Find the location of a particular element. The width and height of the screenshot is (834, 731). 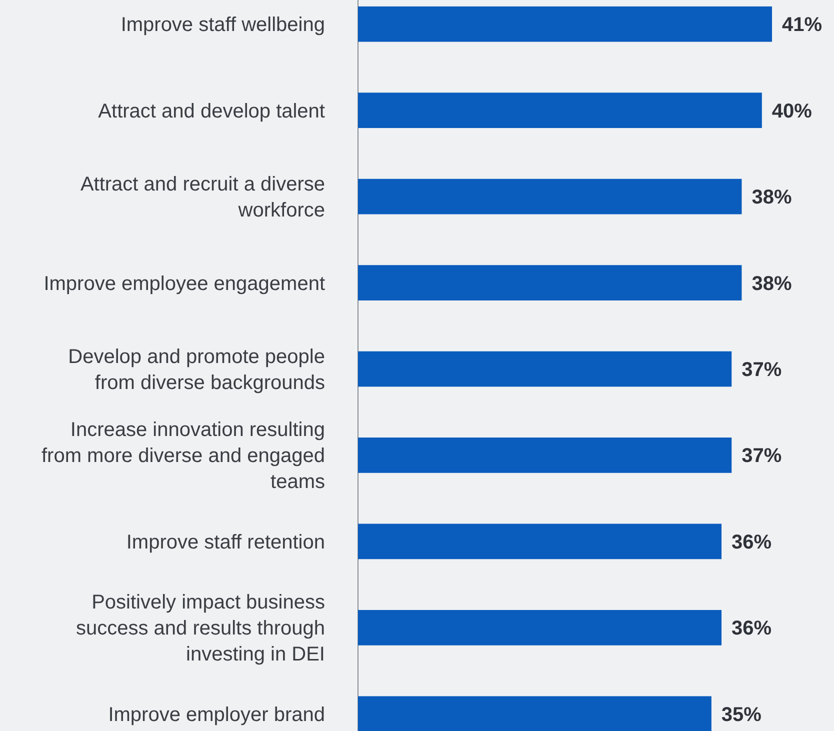

y-tick-label: Increase innovation resulting from more diverse and engaged teams is located at coordinates (183, 456).